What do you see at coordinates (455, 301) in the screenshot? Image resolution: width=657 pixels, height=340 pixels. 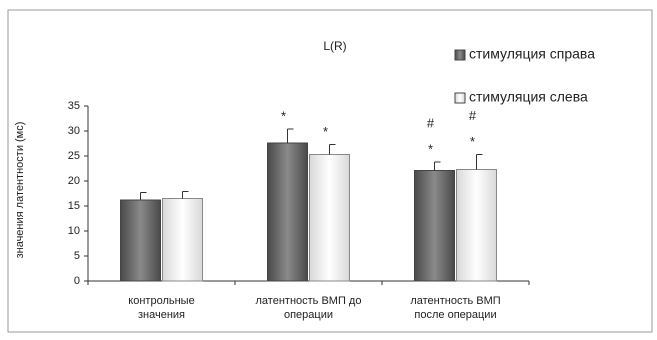 I see `x-tick-label: латентность ВМП` at bounding box center [455, 301].